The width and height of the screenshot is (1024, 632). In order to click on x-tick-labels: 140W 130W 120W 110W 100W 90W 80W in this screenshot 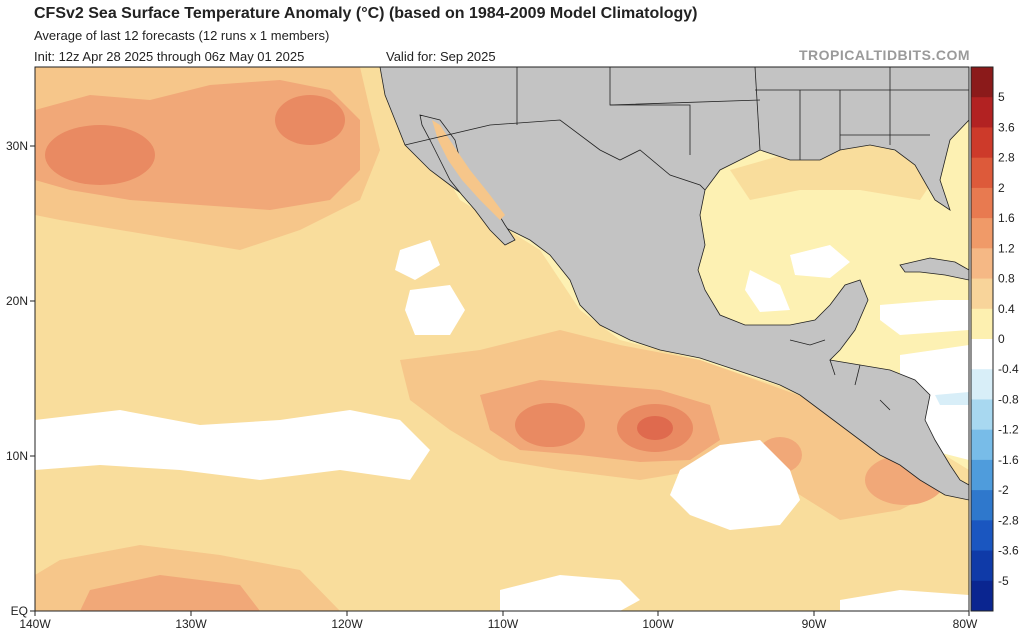, I will do `click(498, 624)`.